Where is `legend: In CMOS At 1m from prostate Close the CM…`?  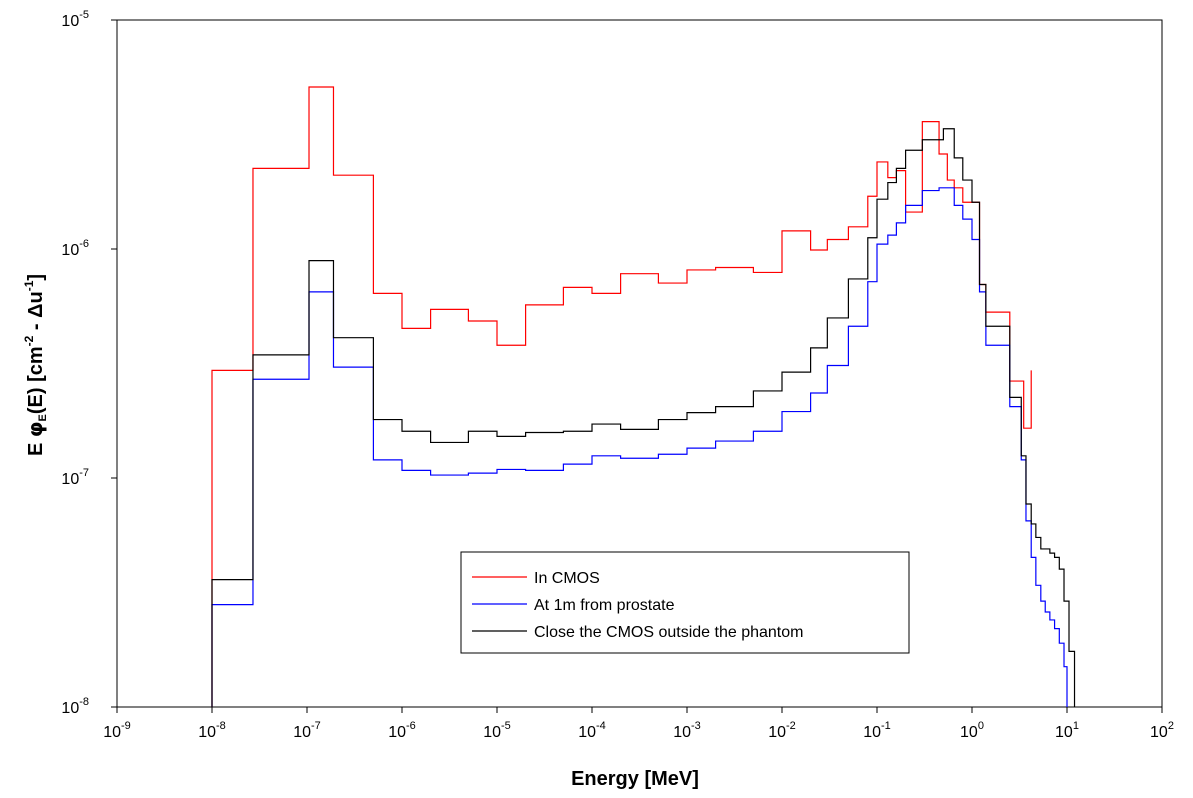 legend: In CMOS At 1m from prostate Close the CM… is located at coordinates (685, 602).